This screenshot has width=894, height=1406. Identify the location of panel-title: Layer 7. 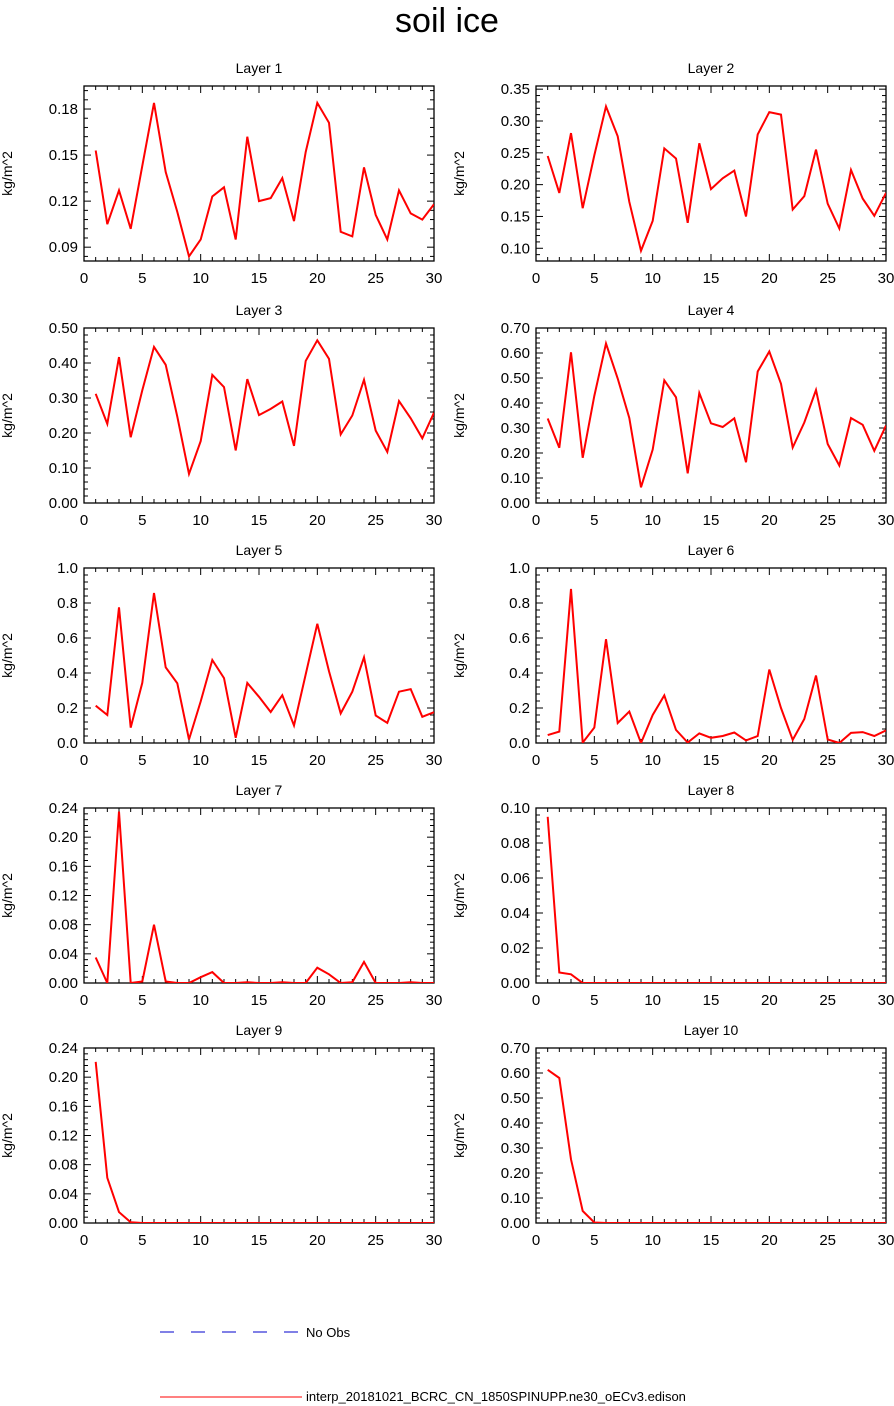
(259, 790).